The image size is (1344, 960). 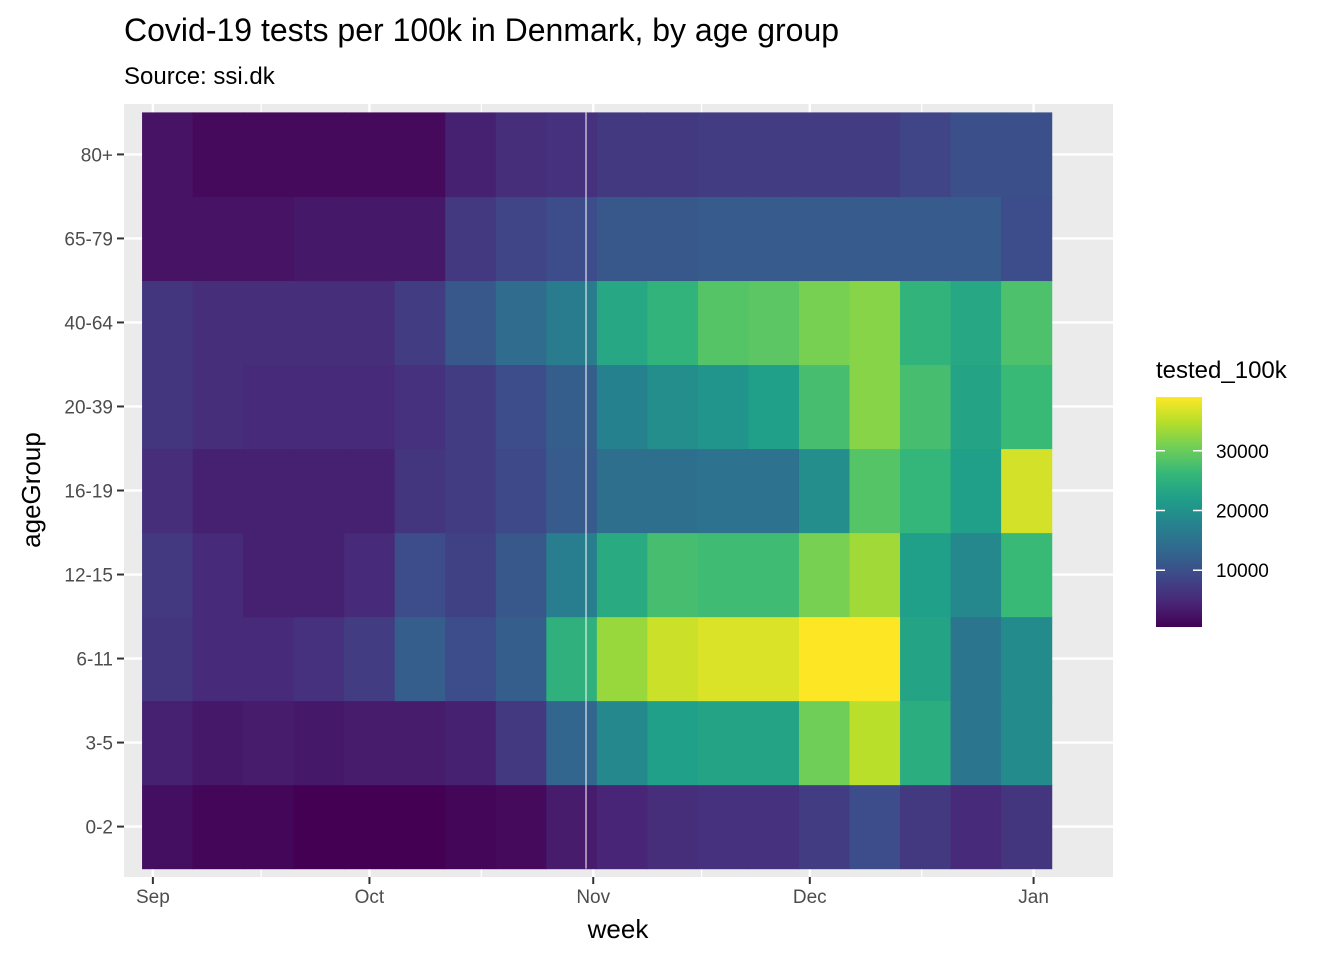 I want to click on heatmap-cell: 65-79 2020-11-12: 11000, so click(x=673, y=239).